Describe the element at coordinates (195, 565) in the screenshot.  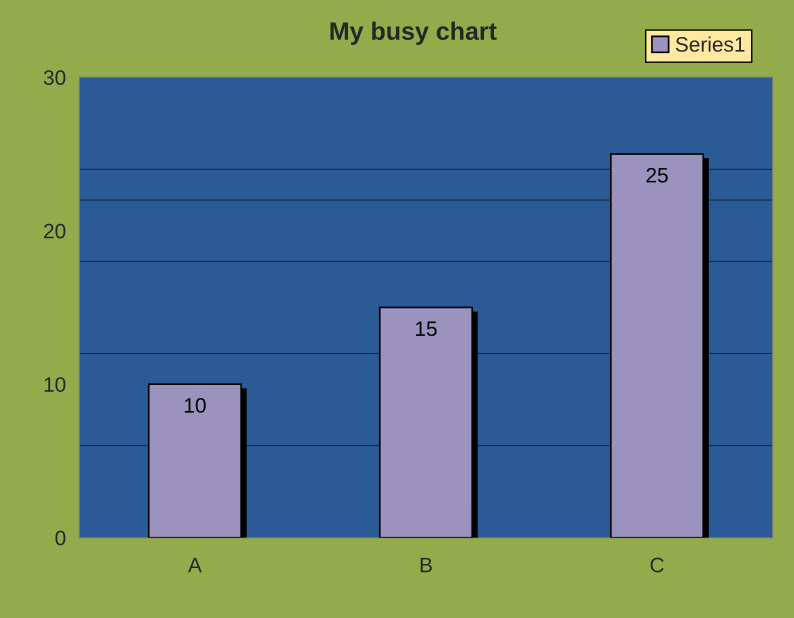
I see `x-tick-label: A` at that location.